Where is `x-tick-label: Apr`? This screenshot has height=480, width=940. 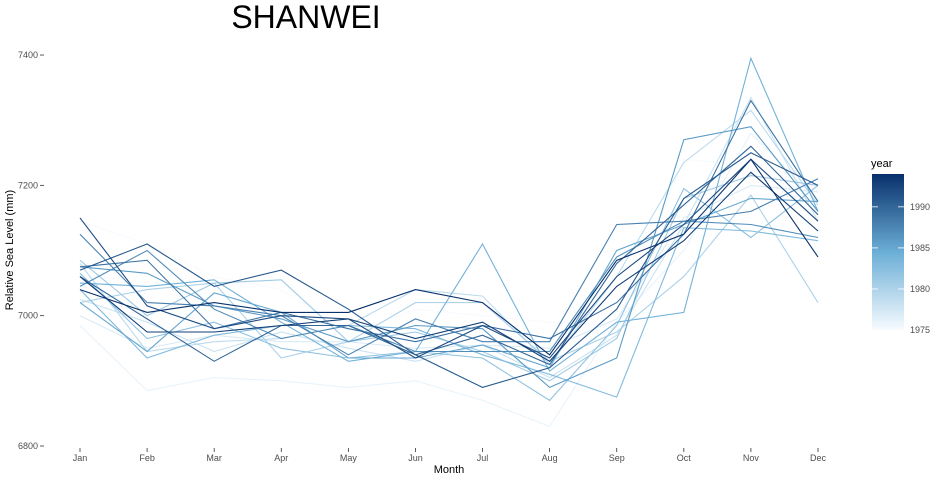
x-tick-label: Apr is located at coordinates (281, 458).